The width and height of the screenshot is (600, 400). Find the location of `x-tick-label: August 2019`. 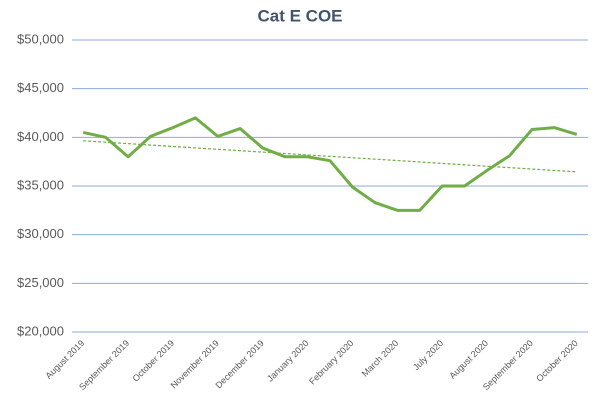

x-tick-label: August 2019 is located at coordinates (64, 359).